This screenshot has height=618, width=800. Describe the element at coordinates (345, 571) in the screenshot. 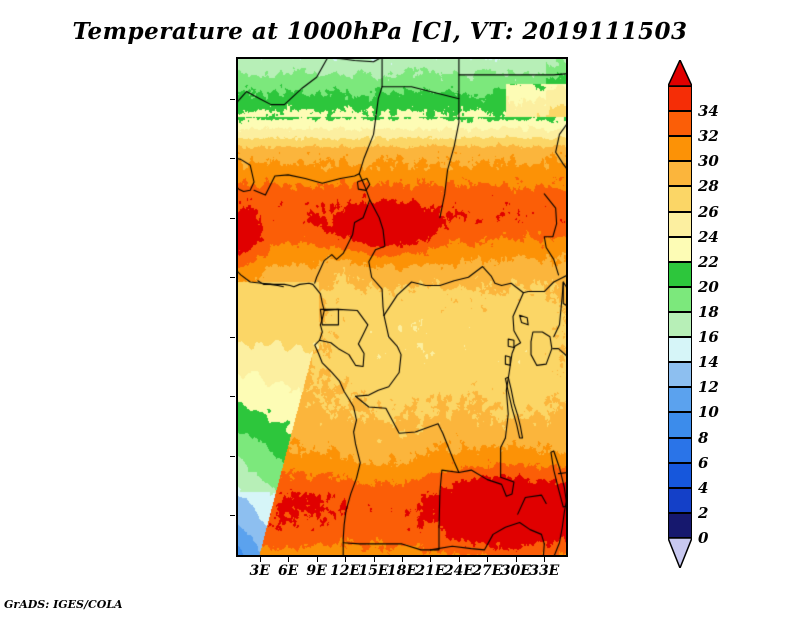

I see `x-axis-label: 12E` at that location.